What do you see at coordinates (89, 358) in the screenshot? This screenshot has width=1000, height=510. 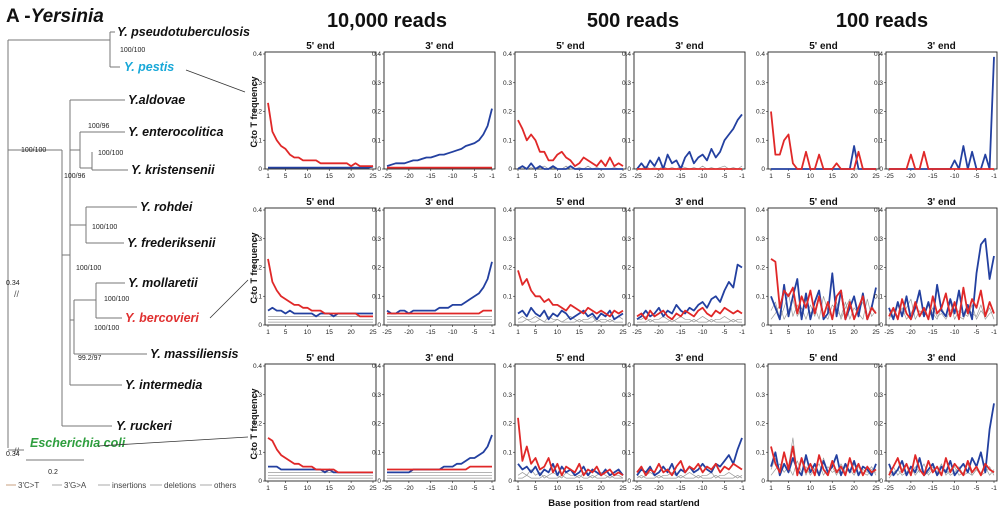 I see `support-value: 99.2/97` at bounding box center [89, 358].